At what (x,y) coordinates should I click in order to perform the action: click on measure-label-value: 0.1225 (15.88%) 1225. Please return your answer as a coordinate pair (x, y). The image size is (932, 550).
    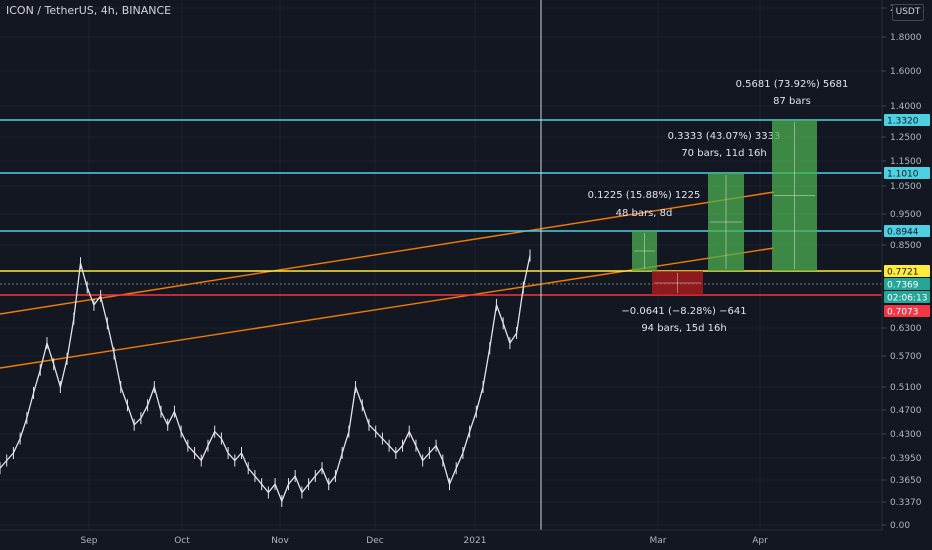
    Looking at the image, I should click on (644, 195).